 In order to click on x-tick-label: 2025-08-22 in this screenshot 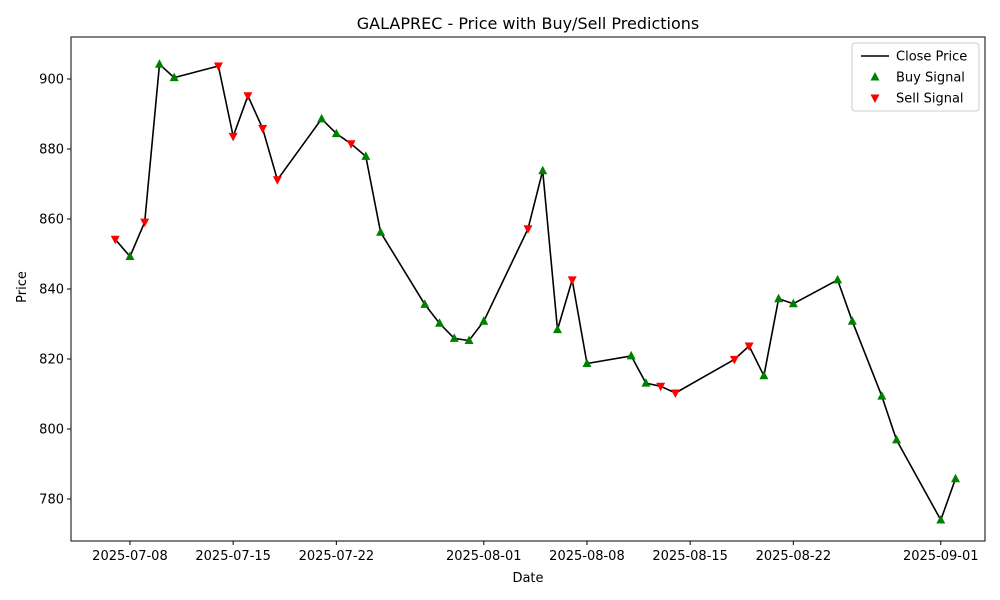, I will do `click(794, 556)`.